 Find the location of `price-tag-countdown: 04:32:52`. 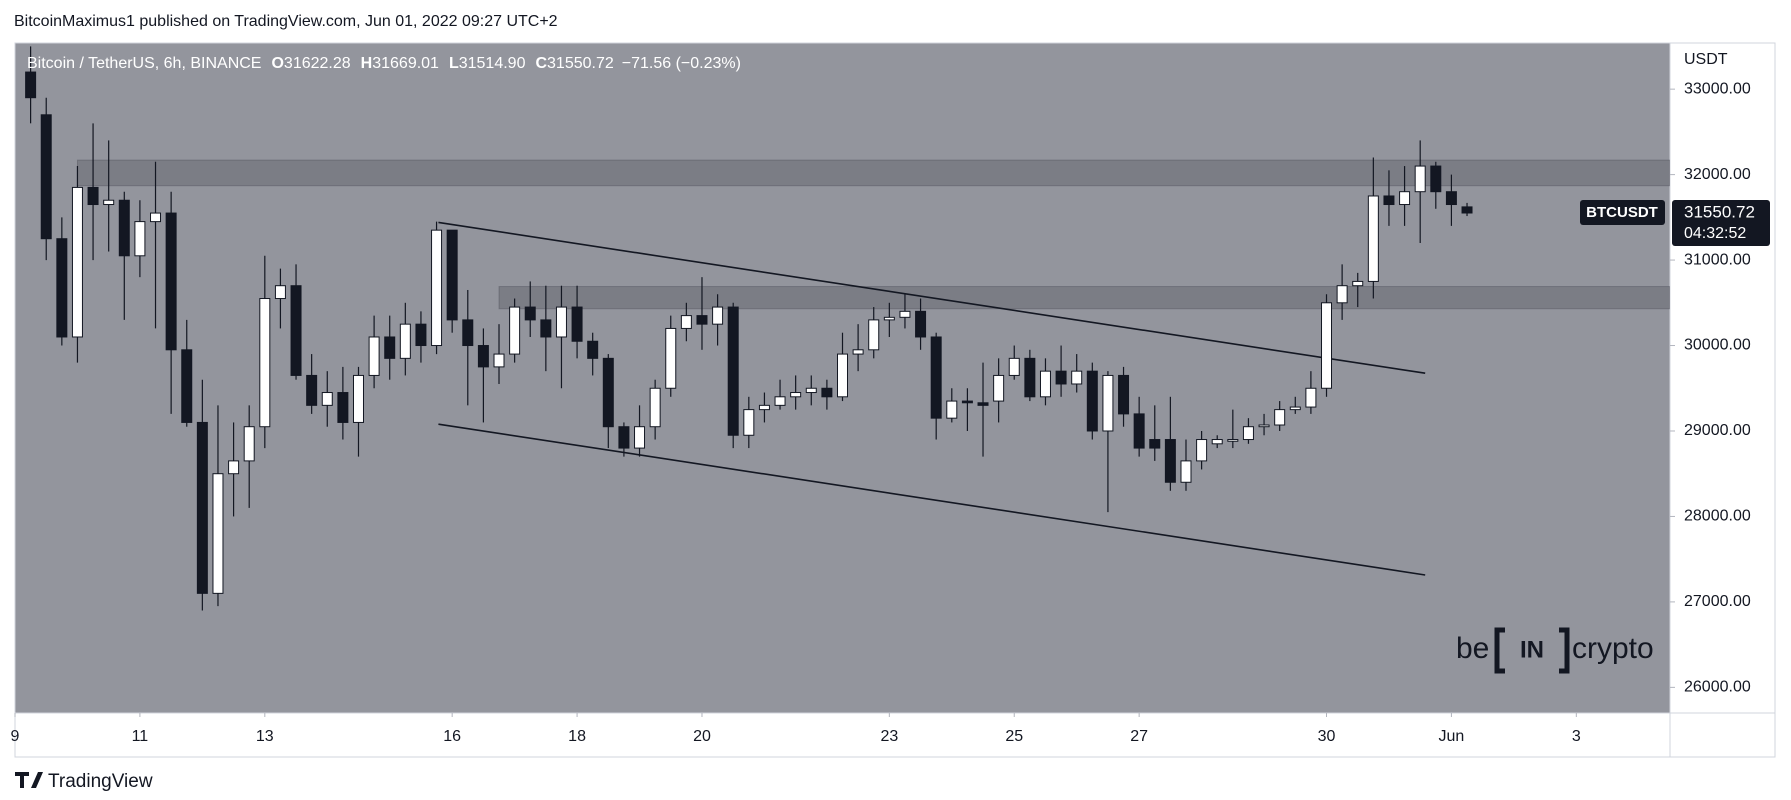

price-tag-countdown: 04:32:52 is located at coordinates (1715, 233).